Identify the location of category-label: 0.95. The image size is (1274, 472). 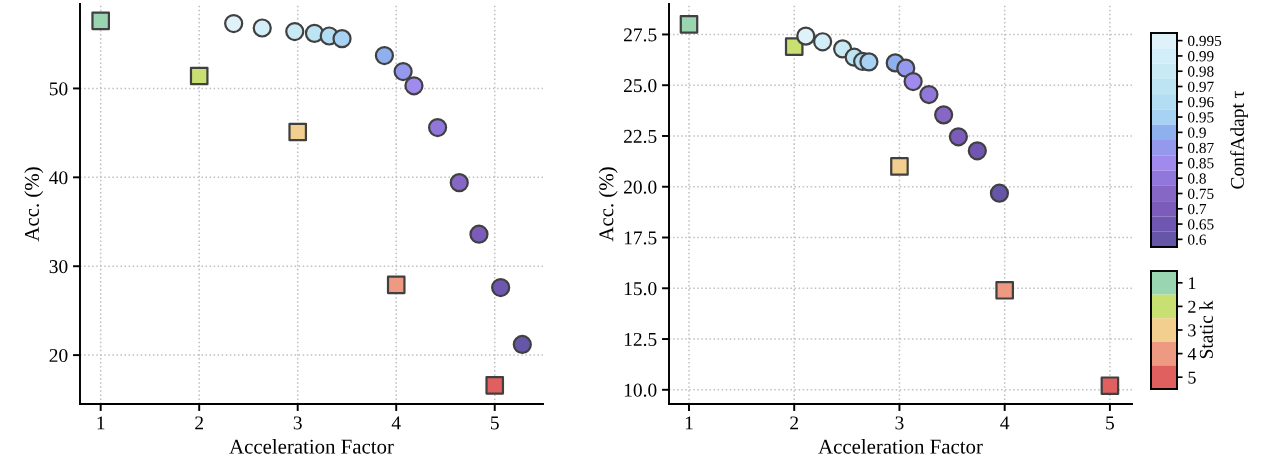
(1201, 117).